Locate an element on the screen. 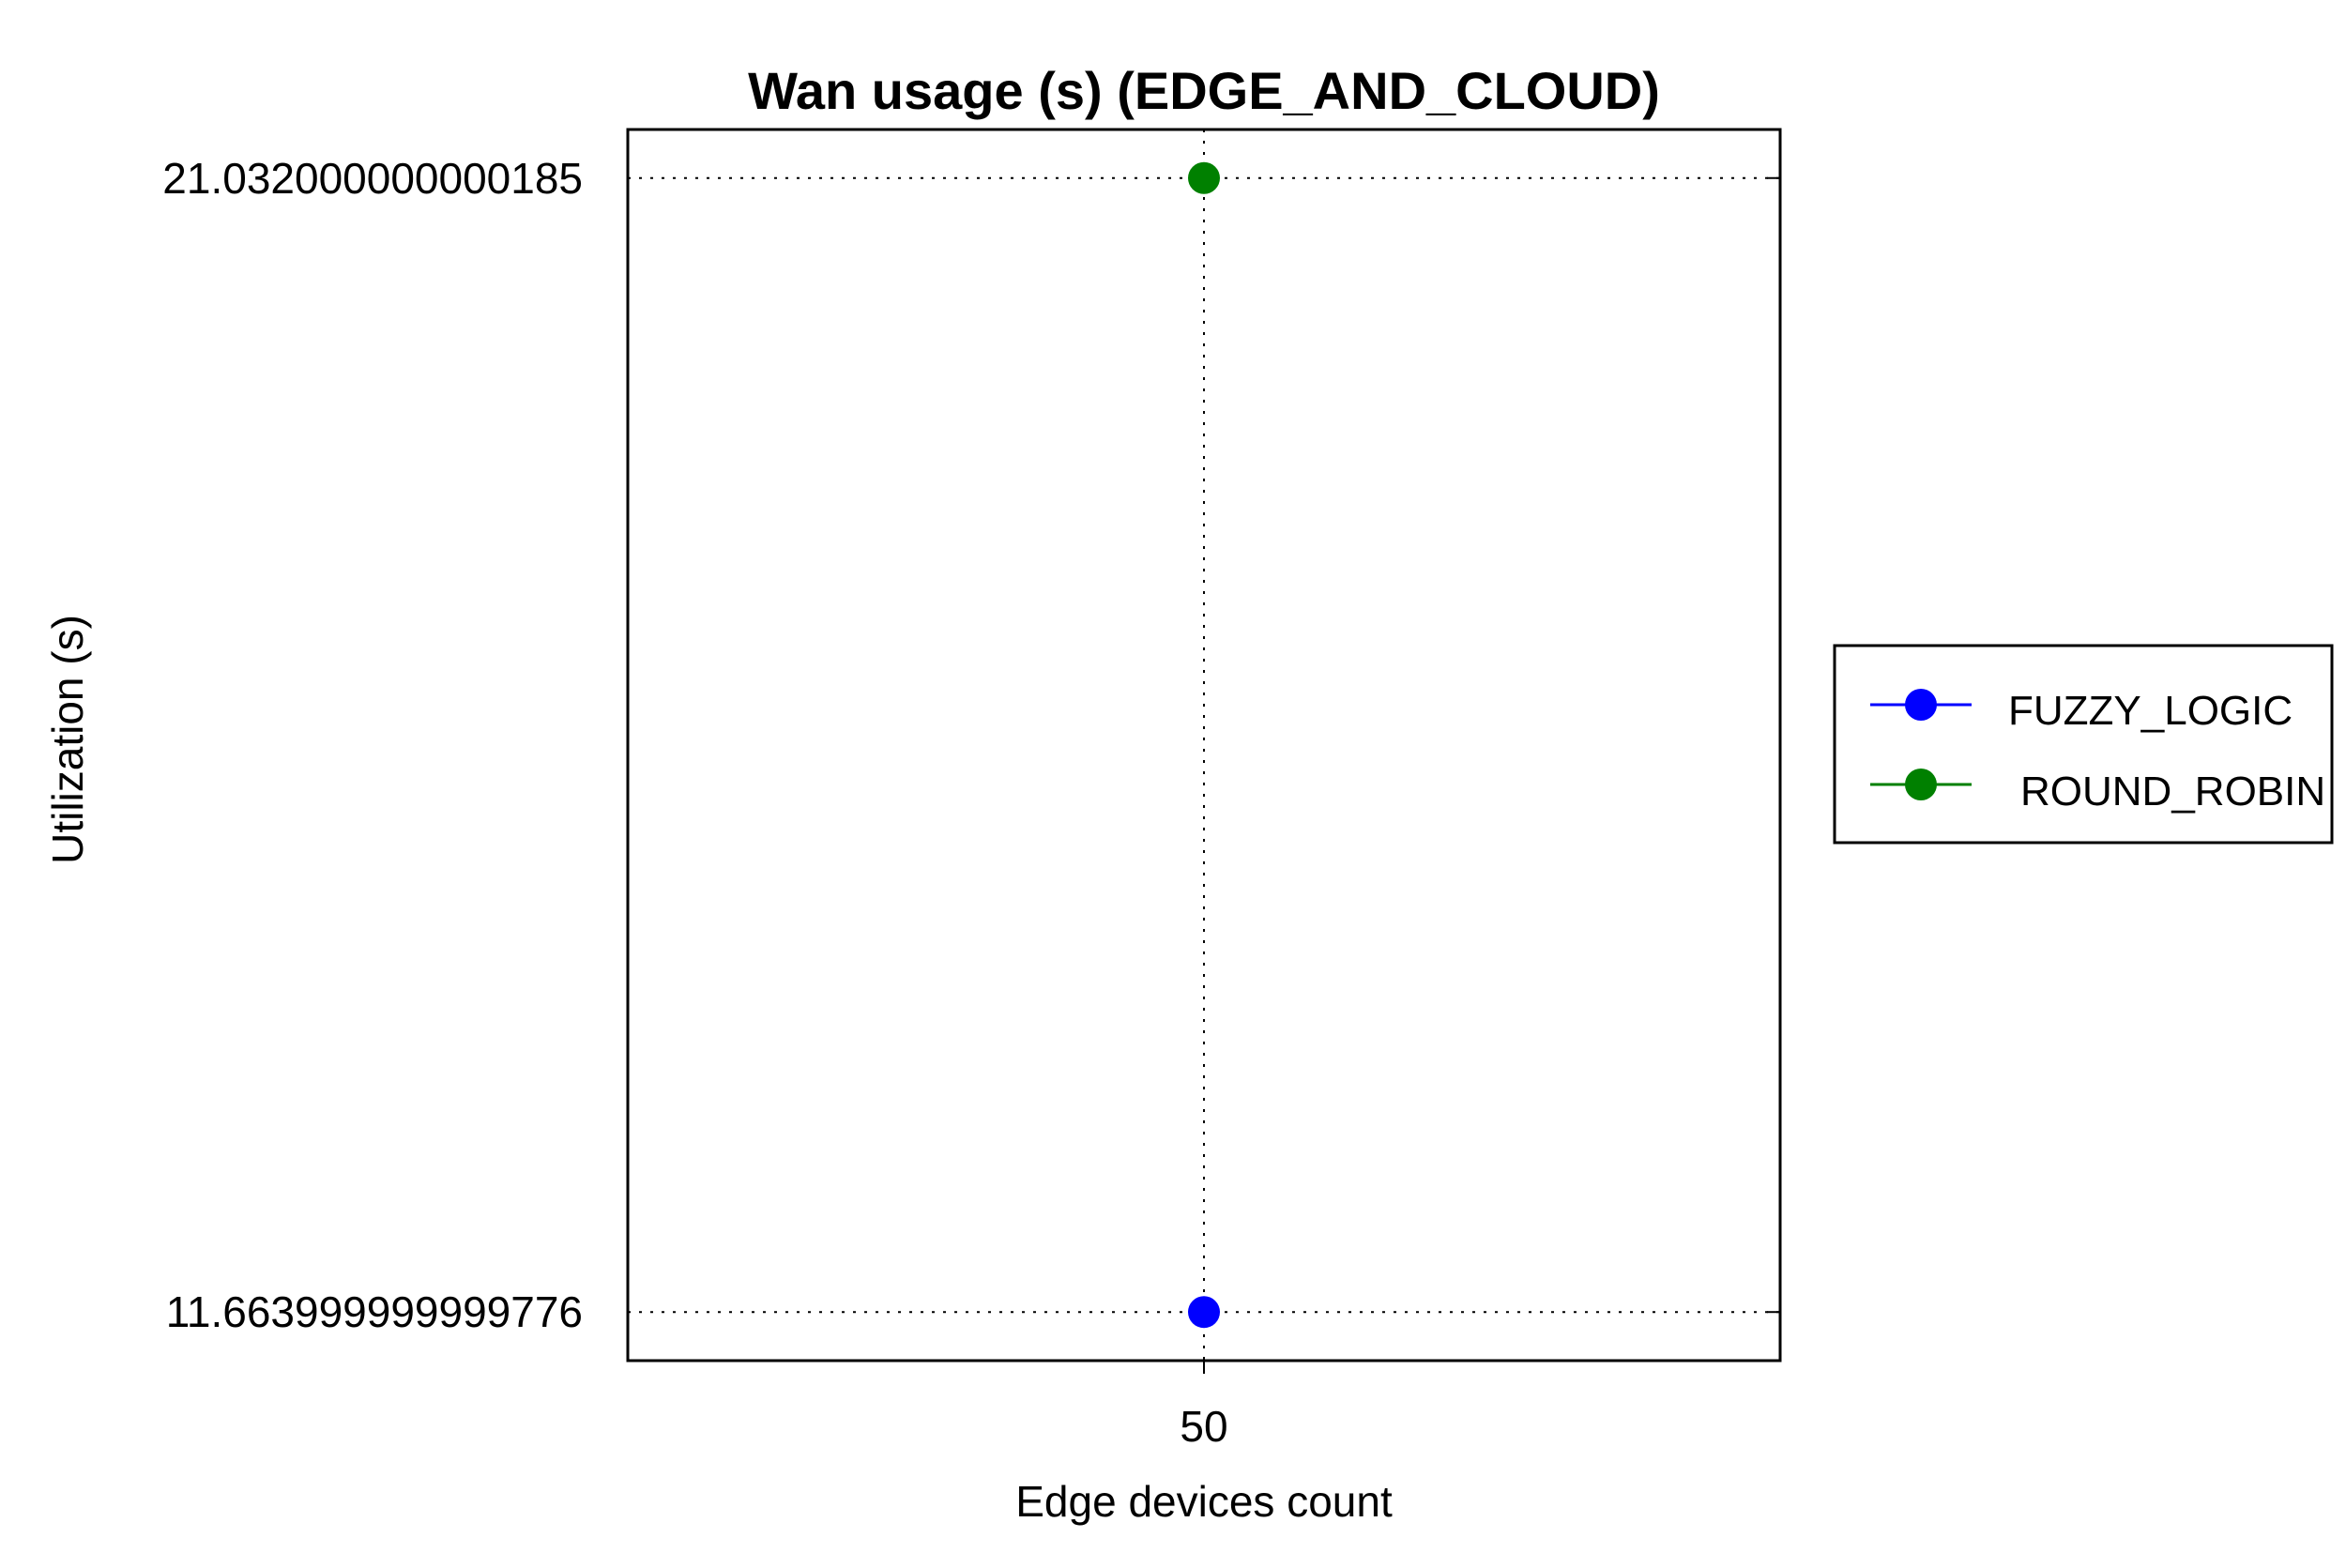 The image size is (2346, 1568). legend: FUZZY_LOGIC ROUND_ROBIN is located at coordinates (2084, 744).